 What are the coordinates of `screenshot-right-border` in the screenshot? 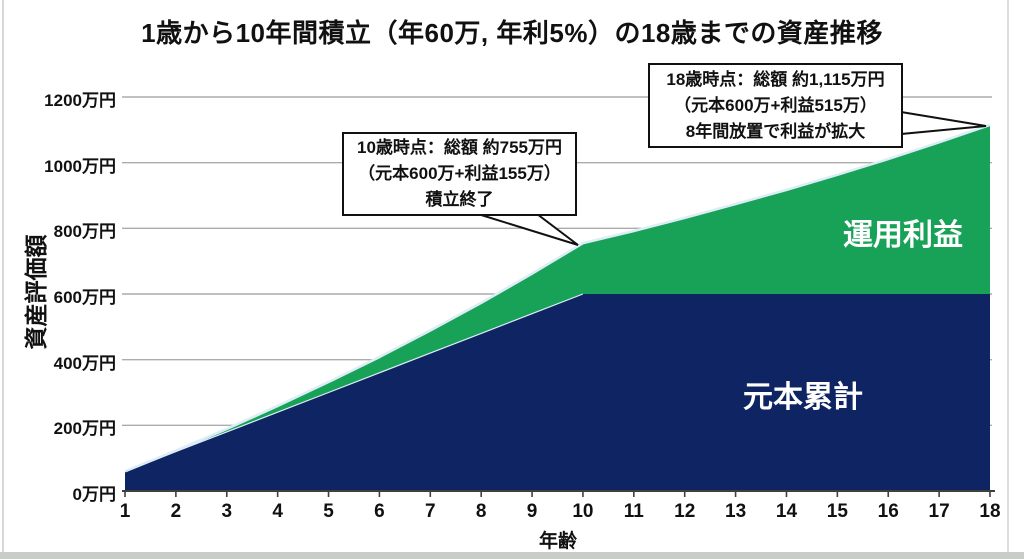 It's located at (1008, 279).